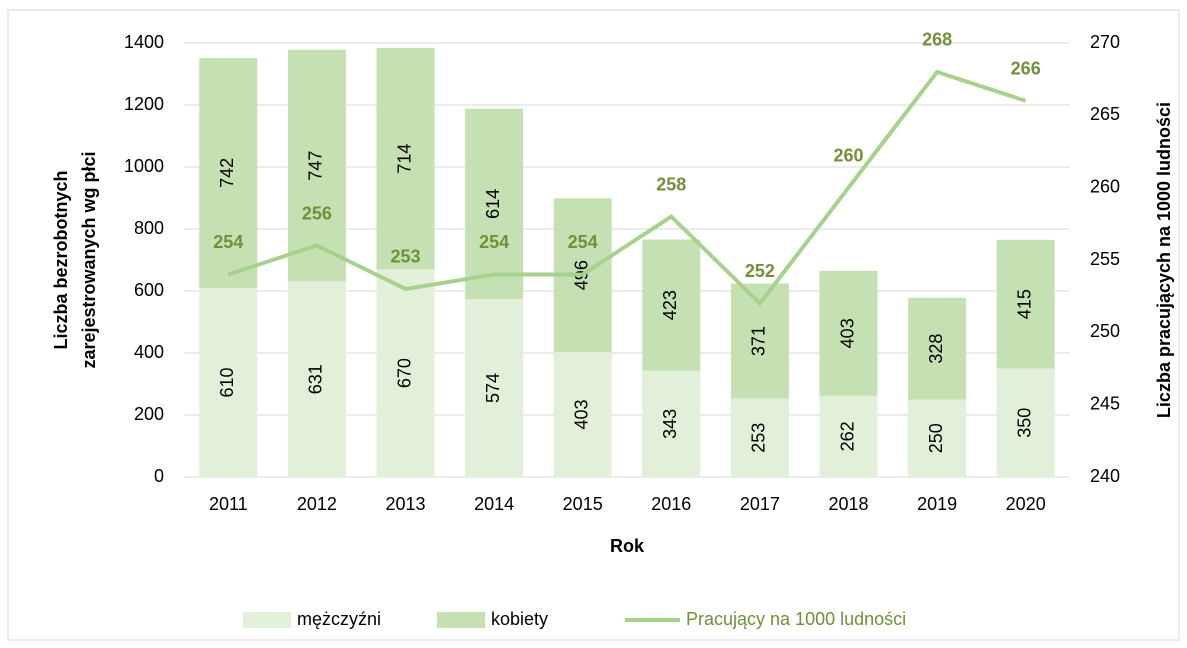 The image size is (1187, 648). I want to click on data-label: 614, so click(493, 204).